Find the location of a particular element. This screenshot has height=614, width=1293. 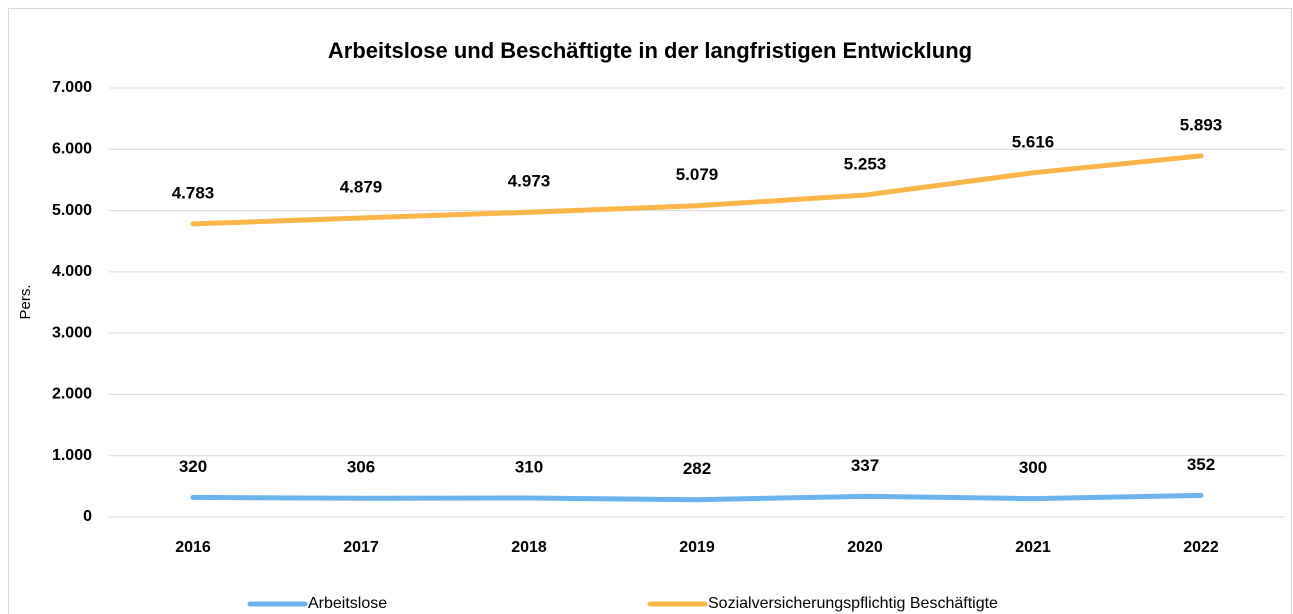

value-label: 5.616 is located at coordinates (1033, 141).